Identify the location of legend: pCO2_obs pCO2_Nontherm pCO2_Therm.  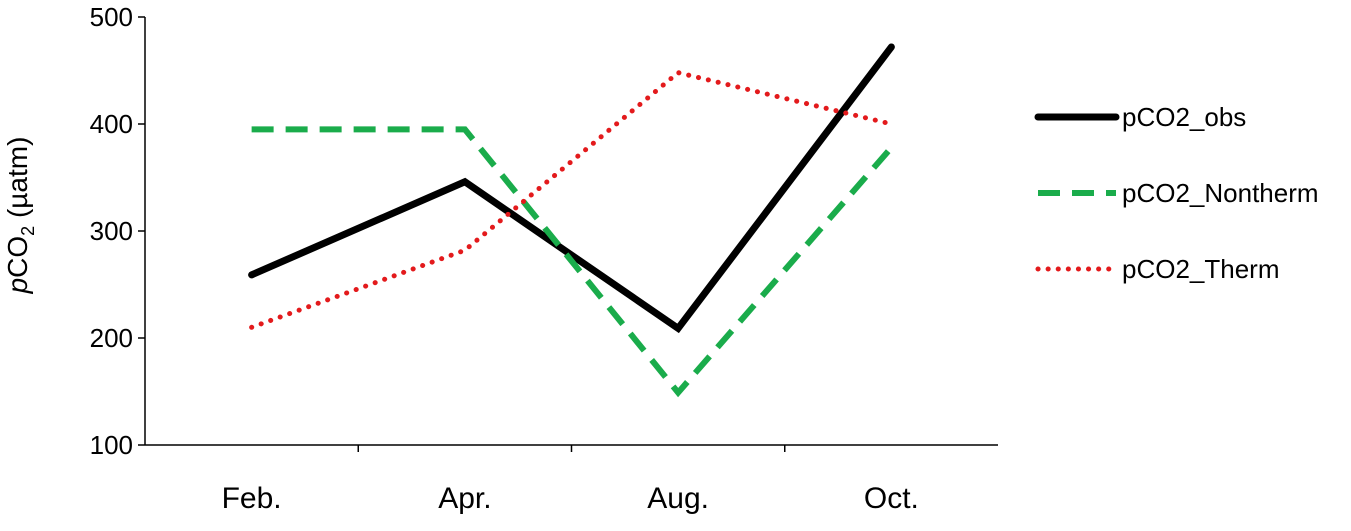
(1176, 193).